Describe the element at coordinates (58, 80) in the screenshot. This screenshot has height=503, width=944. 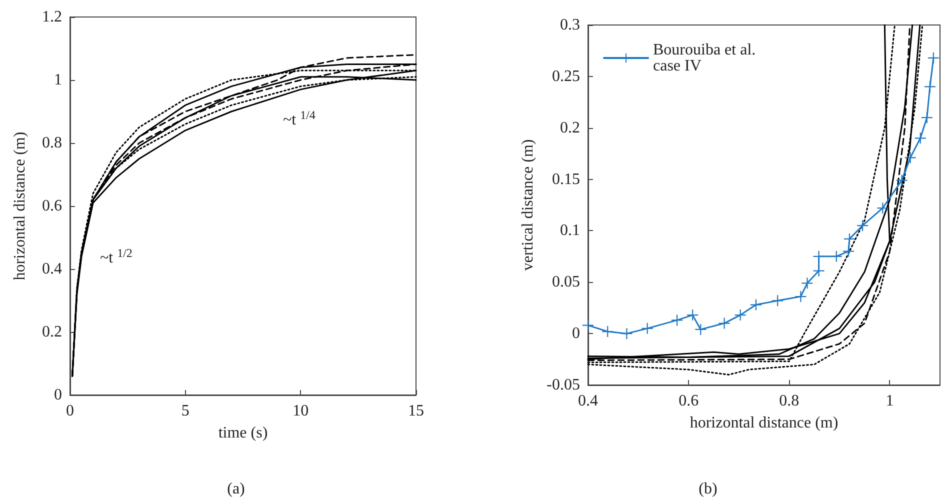
I see `y-tick-label: 1` at that location.